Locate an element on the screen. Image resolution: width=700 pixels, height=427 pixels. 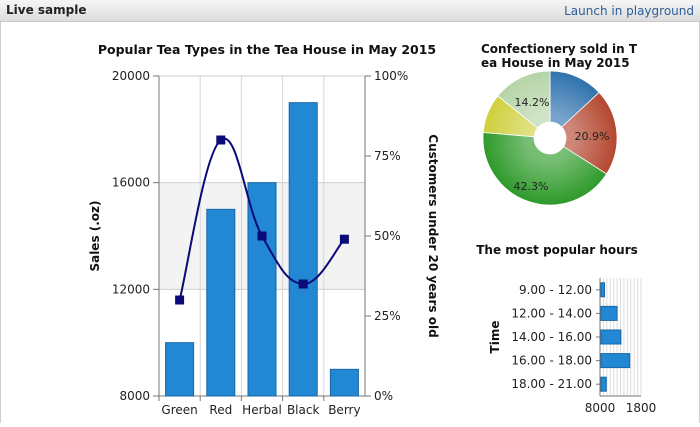
hours-category-label: 14.00 - 16.00 is located at coordinates (551, 337).